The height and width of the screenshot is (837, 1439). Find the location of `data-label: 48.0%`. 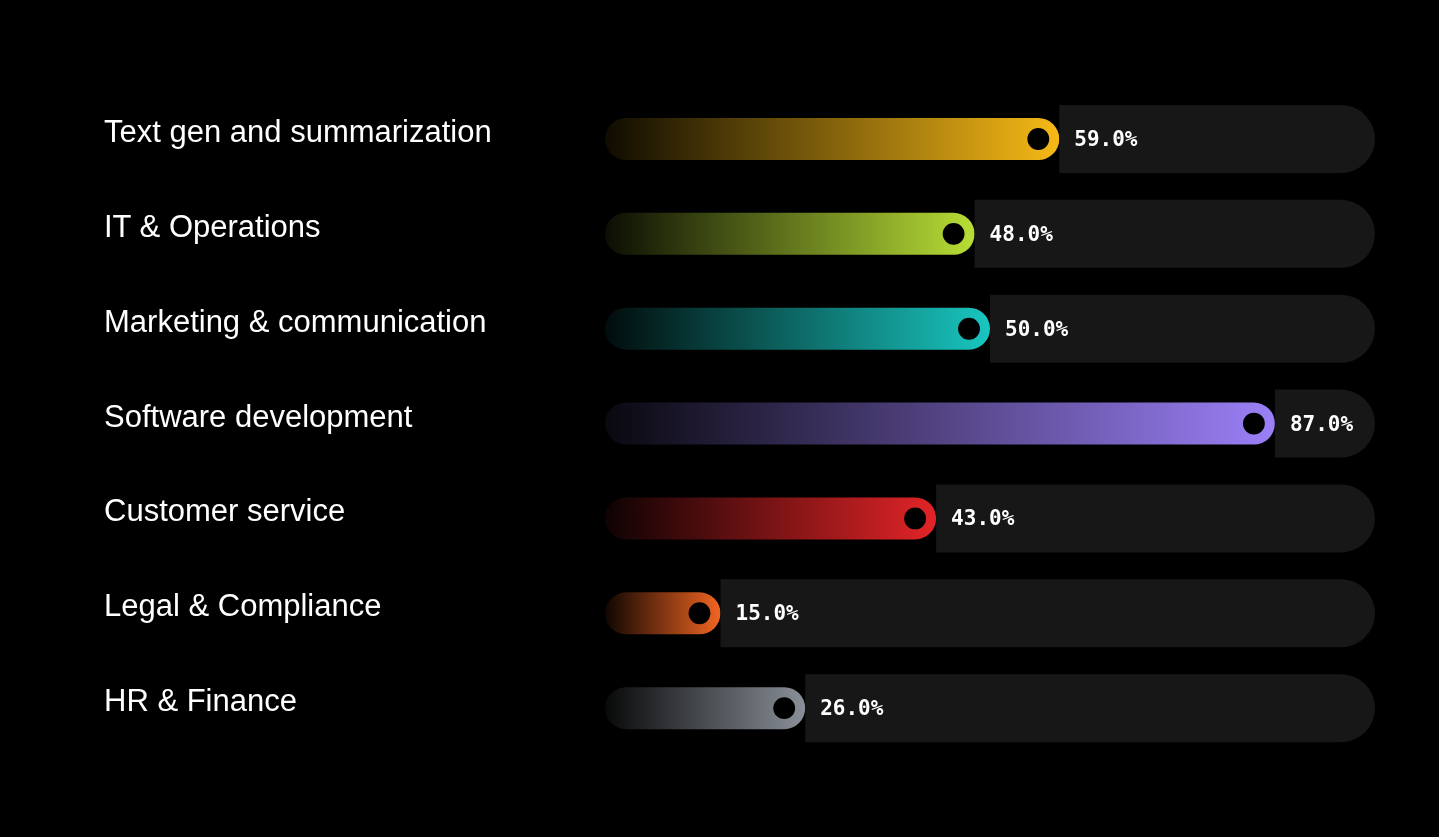

data-label: 48.0% is located at coordinates (1021, 233).